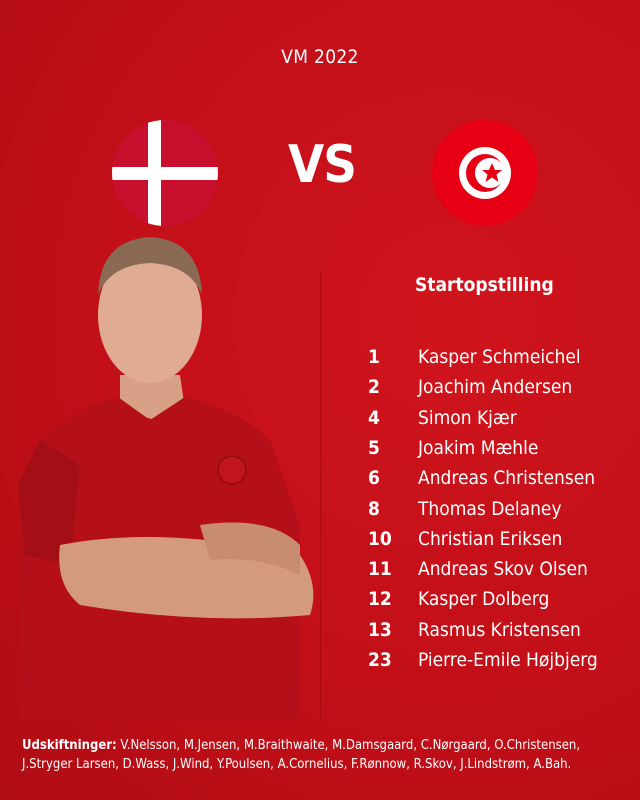 The width and height of the screenshot is (640, 800). I want to click on lineup-row: 4 Simon Kjær, so click(442, 422).